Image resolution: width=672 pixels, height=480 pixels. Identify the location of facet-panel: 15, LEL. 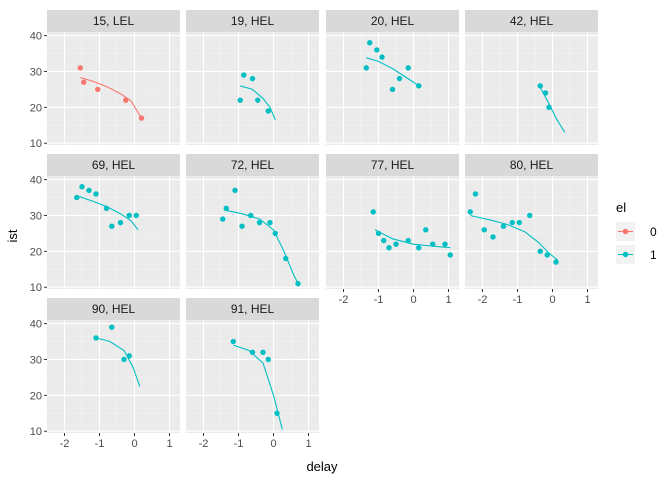
(113, 77).